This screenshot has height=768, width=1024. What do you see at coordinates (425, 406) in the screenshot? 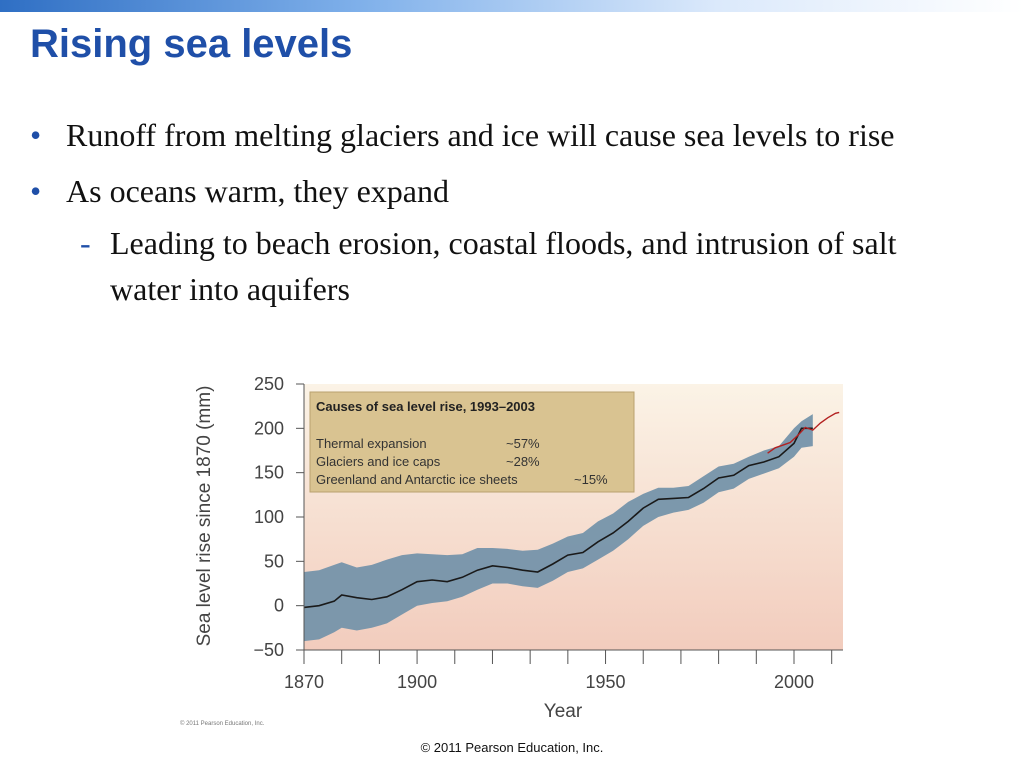
I see `legend-title: Causes of sea level rise, 1993–2003` at bounding box center [425, 406].